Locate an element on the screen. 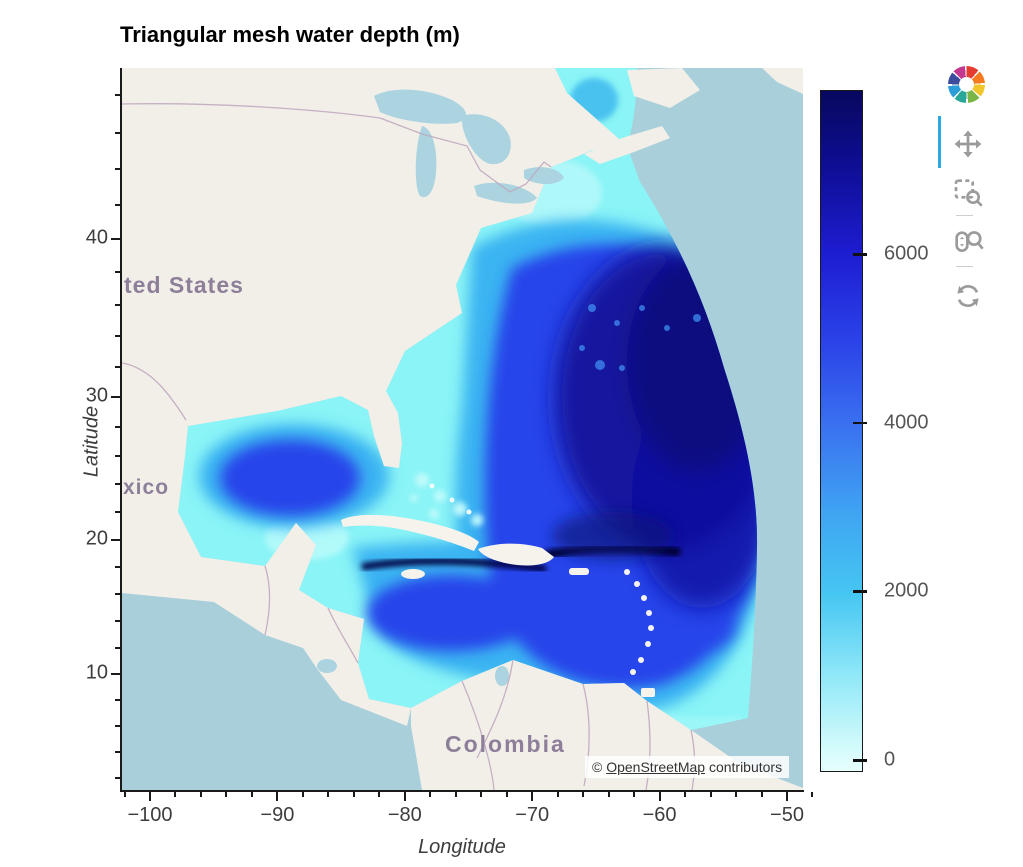 The image size is (1023, 867). colorbar-tick-label: 2000 is located at coordinates (906, 590).